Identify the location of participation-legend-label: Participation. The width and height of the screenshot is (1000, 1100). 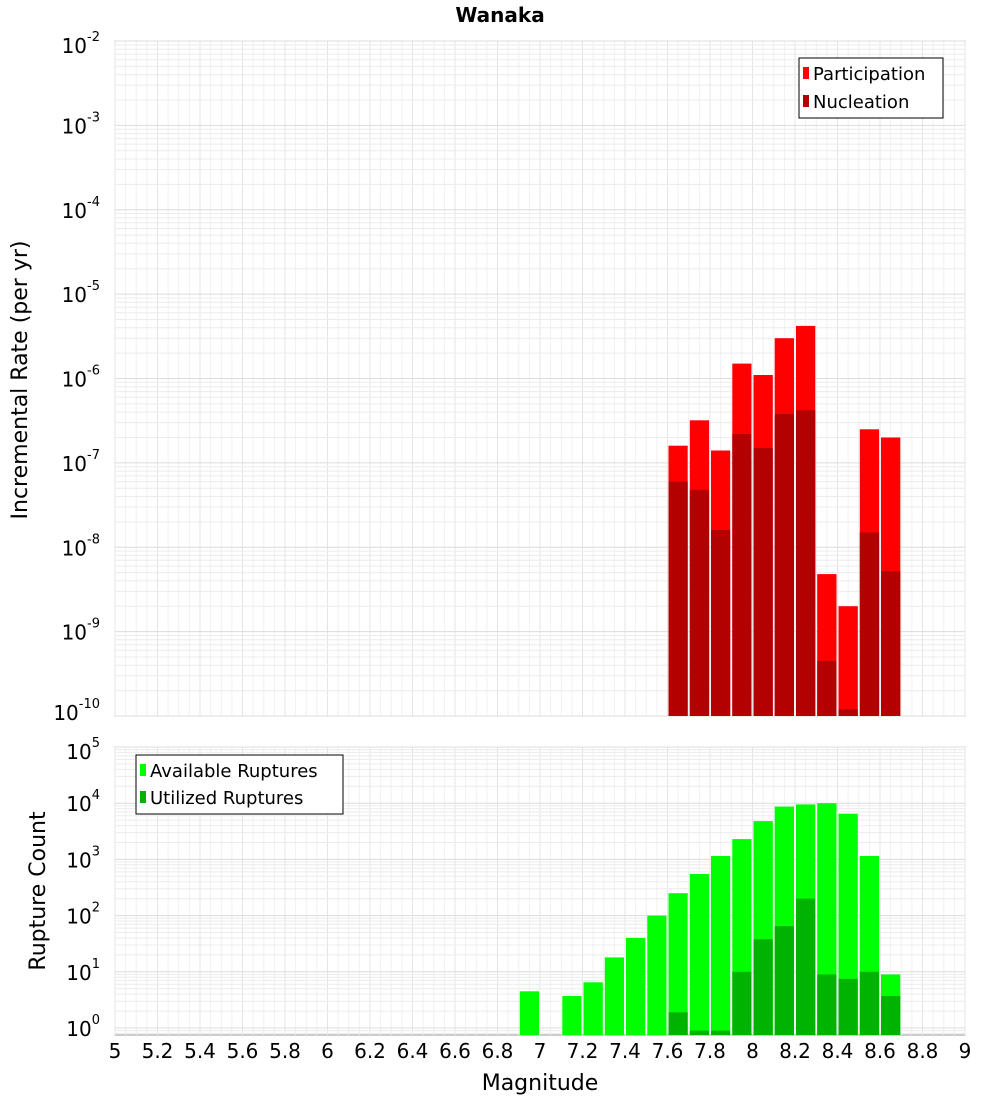
(869, 74).